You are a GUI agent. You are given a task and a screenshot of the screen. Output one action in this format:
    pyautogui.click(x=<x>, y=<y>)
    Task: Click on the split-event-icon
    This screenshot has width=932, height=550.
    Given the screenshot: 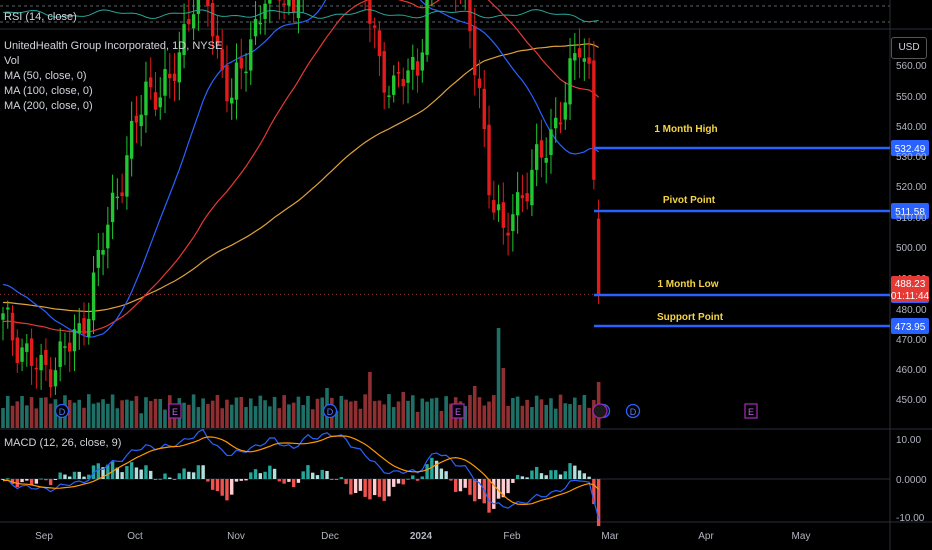 What is the action you would take?
    pyautogui.click(x=600, y=411)
    